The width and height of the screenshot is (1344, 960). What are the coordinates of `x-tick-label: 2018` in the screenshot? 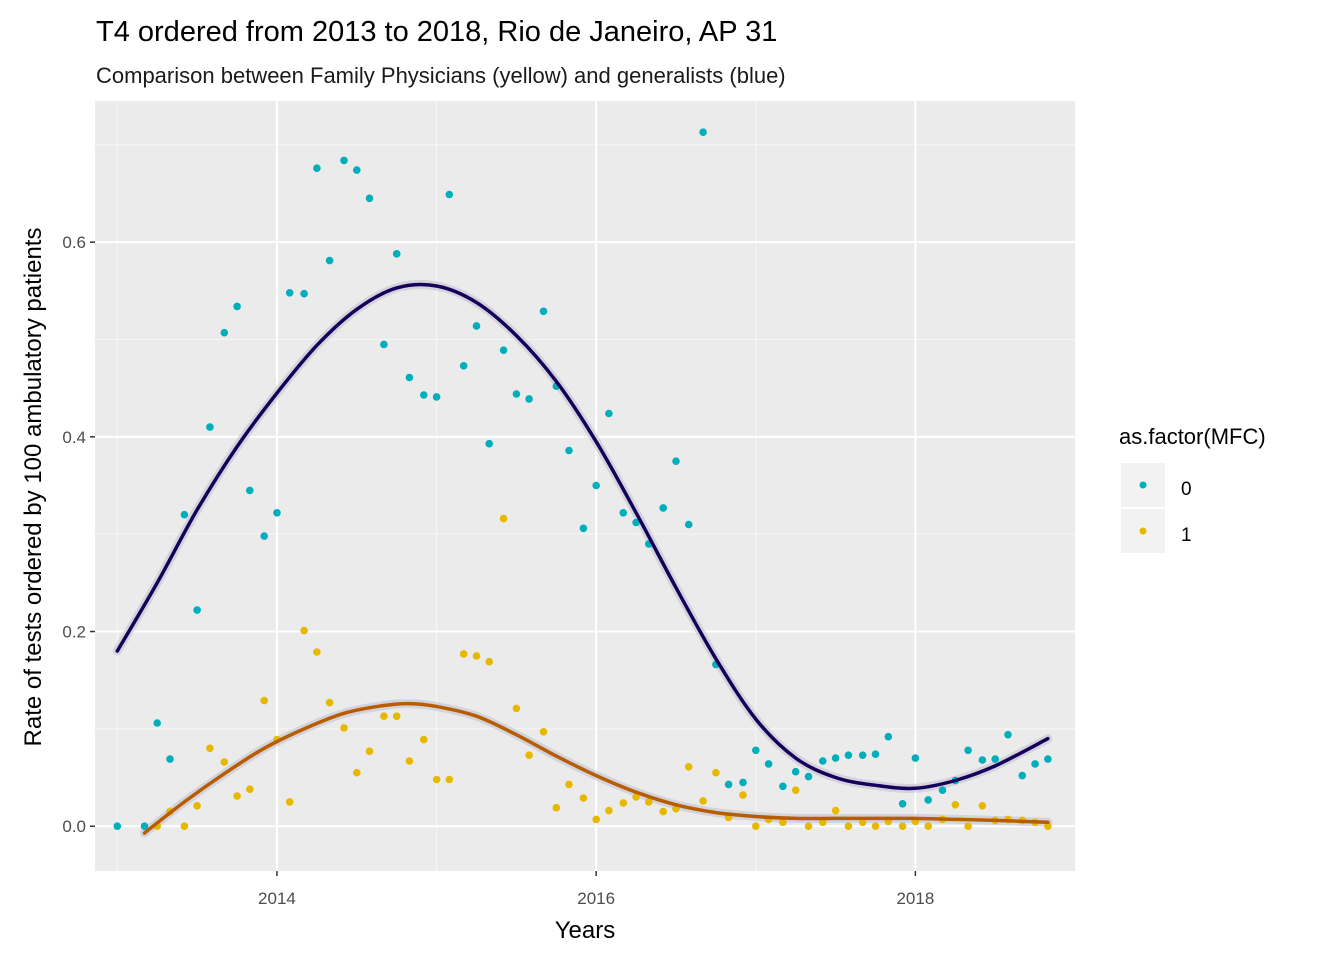 It's located at (915, 898).